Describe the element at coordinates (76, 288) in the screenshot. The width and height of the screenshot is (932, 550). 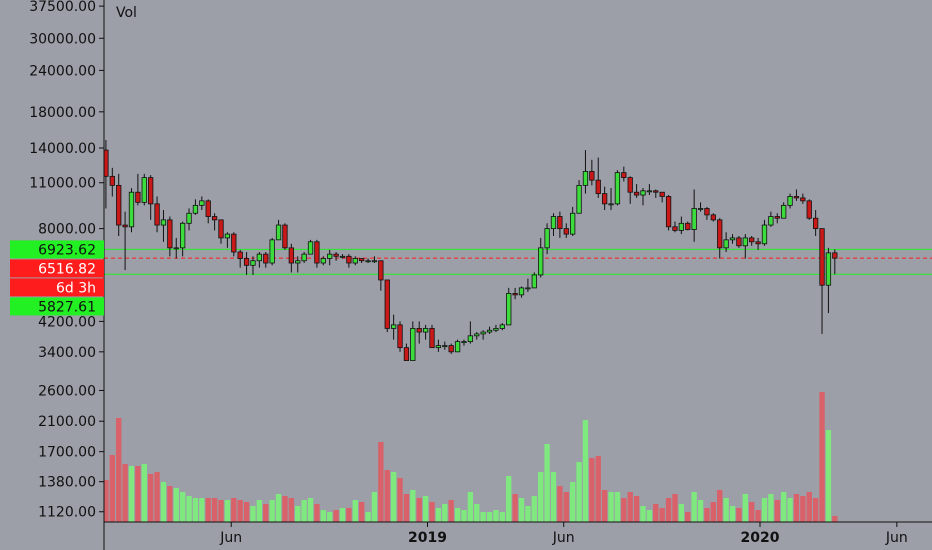
I see `price-label: 6d 3h` at that location.